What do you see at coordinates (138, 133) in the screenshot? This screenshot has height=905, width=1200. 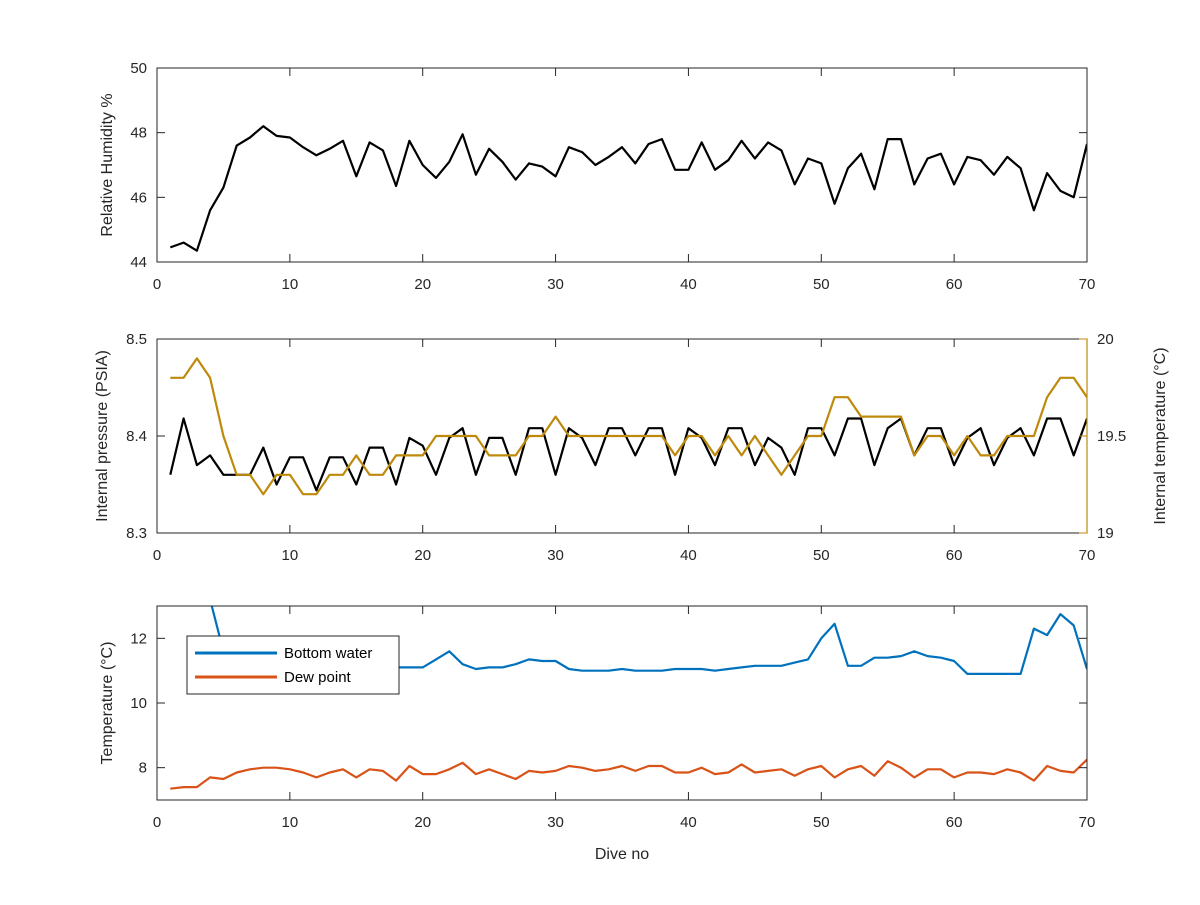 I see `y-tick-label: 48` at bounding box center [138, 133].